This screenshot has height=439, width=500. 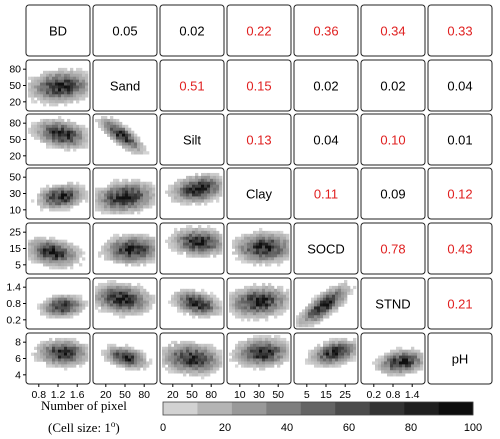 I want to click on x-axis-socd: 5 15 25, so click(x=327, y=392).